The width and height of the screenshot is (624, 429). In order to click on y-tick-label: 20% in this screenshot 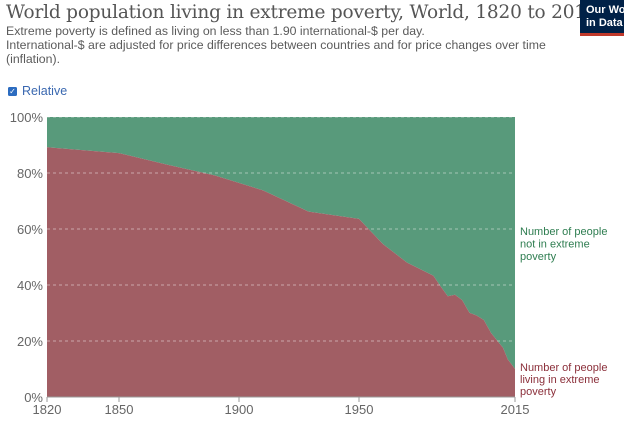, I will do `click(30, 341)`.